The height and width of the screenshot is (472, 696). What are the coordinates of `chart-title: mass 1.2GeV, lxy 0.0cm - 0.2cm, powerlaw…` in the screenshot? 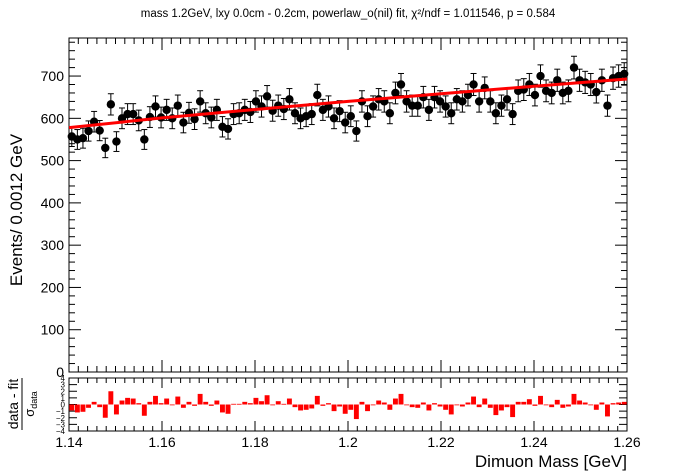 It's located at (348, 14).